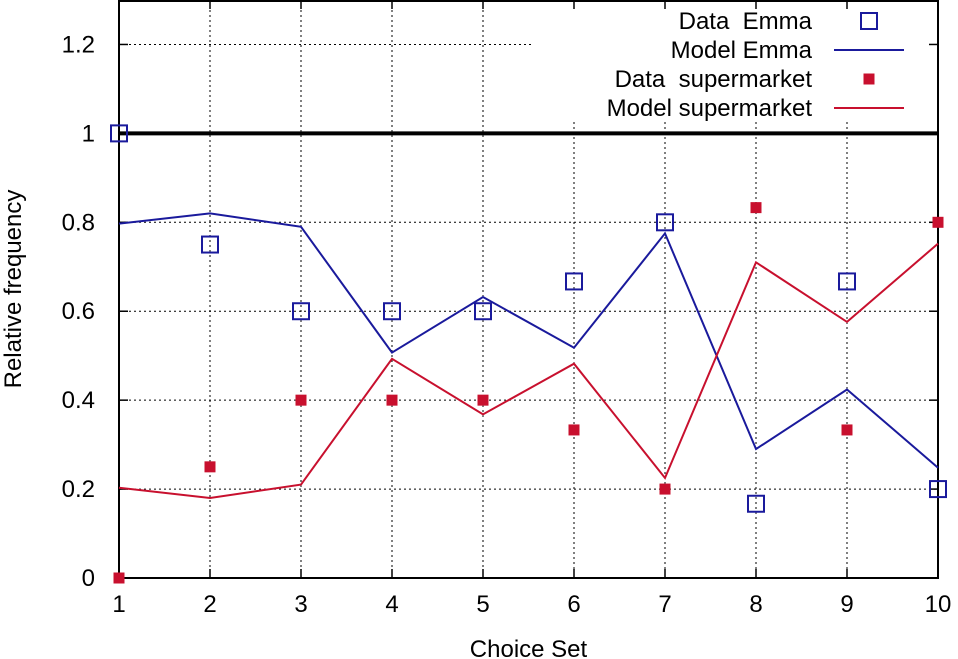 This screenshot has width=958, height=659. What do you see at coordinates (746, 21) in the screenshot?
I see `legend-label: Data Emma` at bounding box center [746, 21].